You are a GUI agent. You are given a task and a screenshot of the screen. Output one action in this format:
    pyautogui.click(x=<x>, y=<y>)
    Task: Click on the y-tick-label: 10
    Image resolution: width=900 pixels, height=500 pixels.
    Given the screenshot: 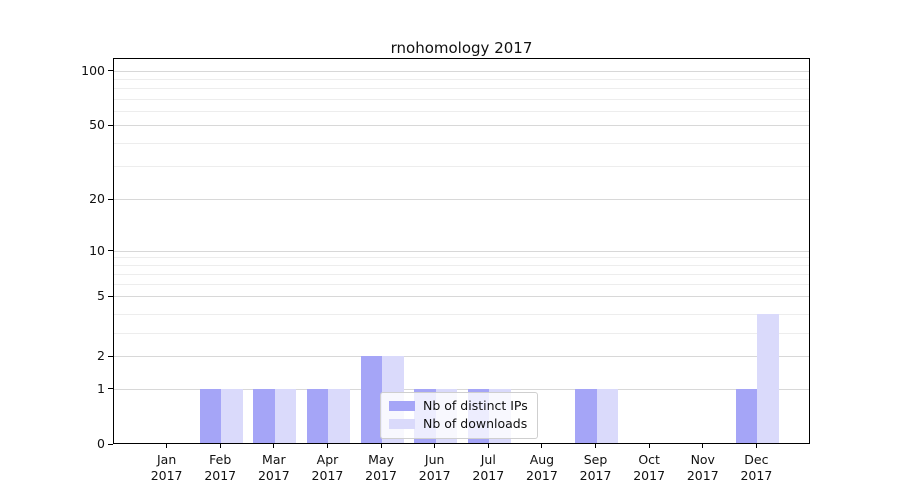 What is the action you would take?
    pyautogui.click(x=97, y=250)
    